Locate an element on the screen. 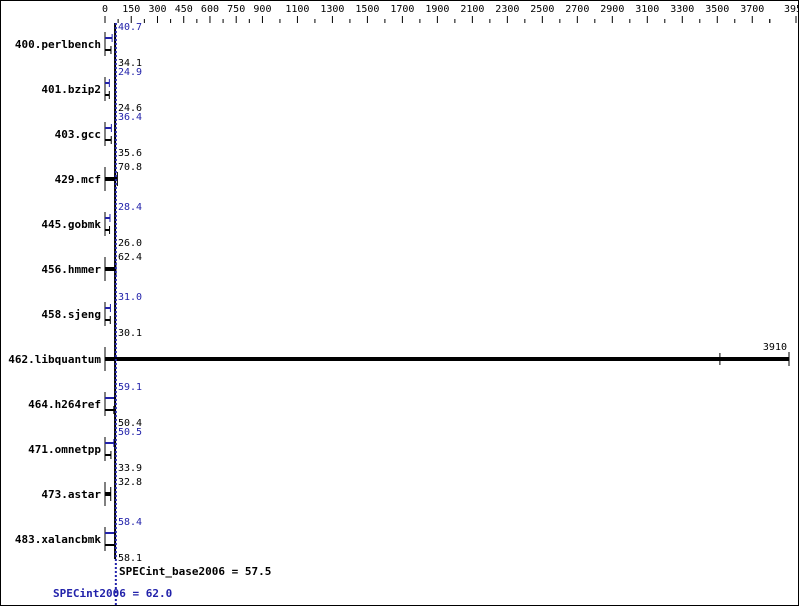  x-tick-label: 2100 is located at coordinates (472, 9).